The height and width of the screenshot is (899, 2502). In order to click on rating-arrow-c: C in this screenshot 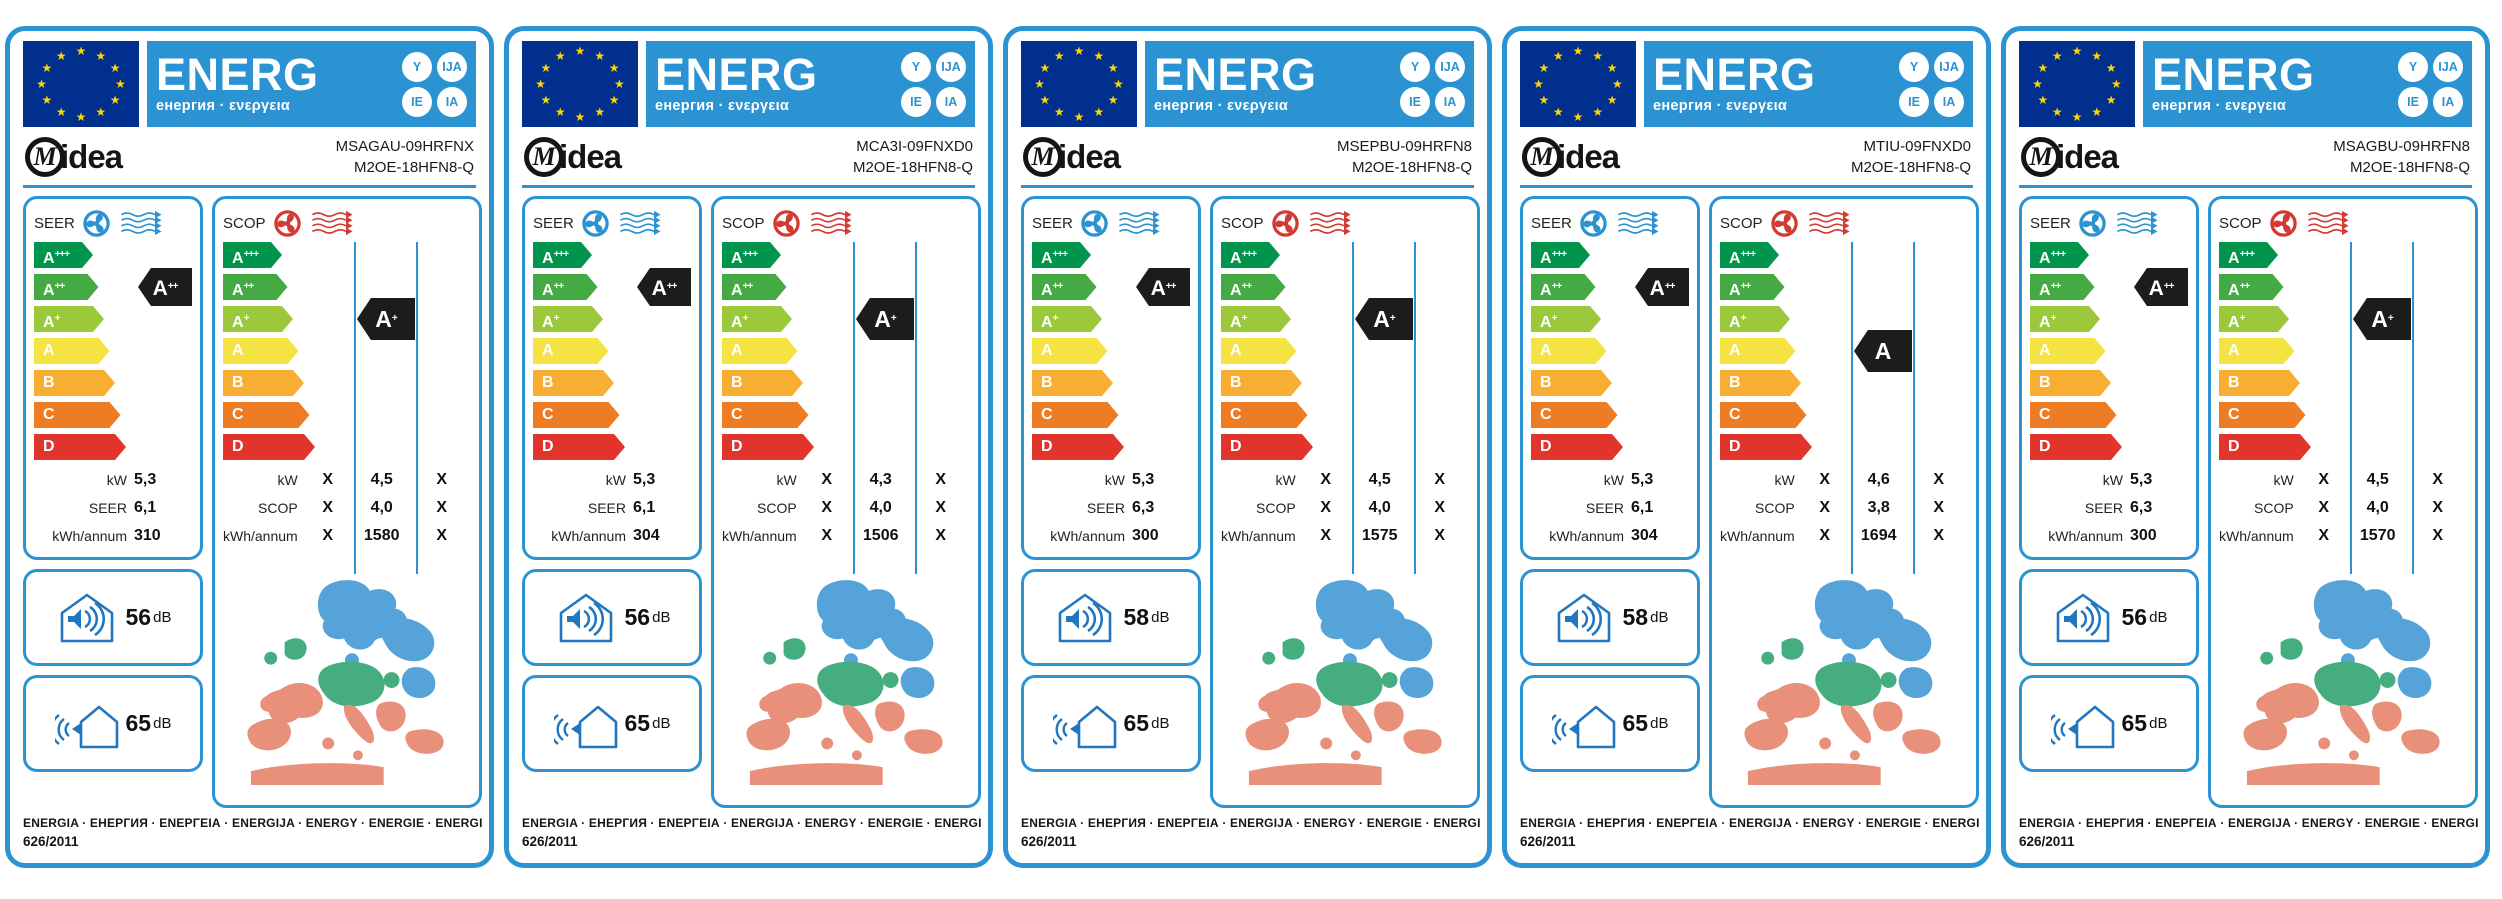, I will do `click(1264, 415)`.